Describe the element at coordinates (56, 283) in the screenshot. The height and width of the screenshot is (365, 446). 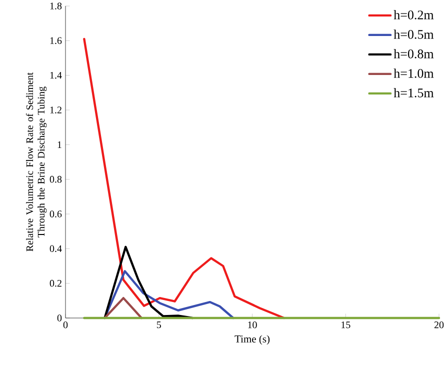
I see `y-tick-label: 0.2` at that location.